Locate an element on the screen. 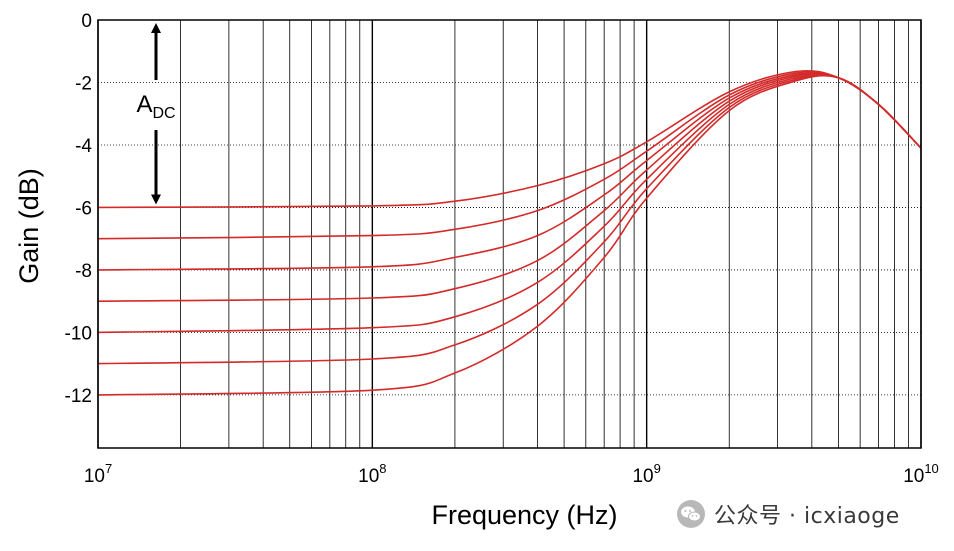 The image size is (954, 551). x-axis-title: Frequency (Hz) is located at coordinates (524, 515).